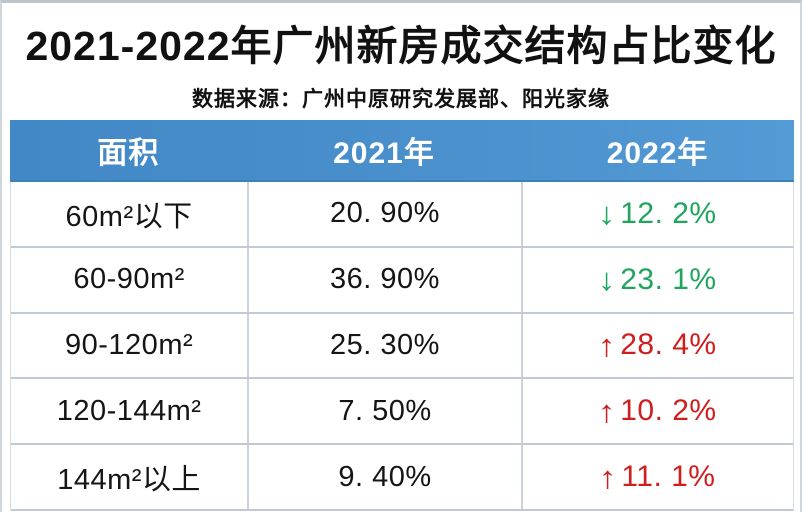 The height and width of the screenshot is (512, 802). Describe the element at coordinates (129, 480) in the screenshot. I see `area-cell: 144m²以上` at that location.